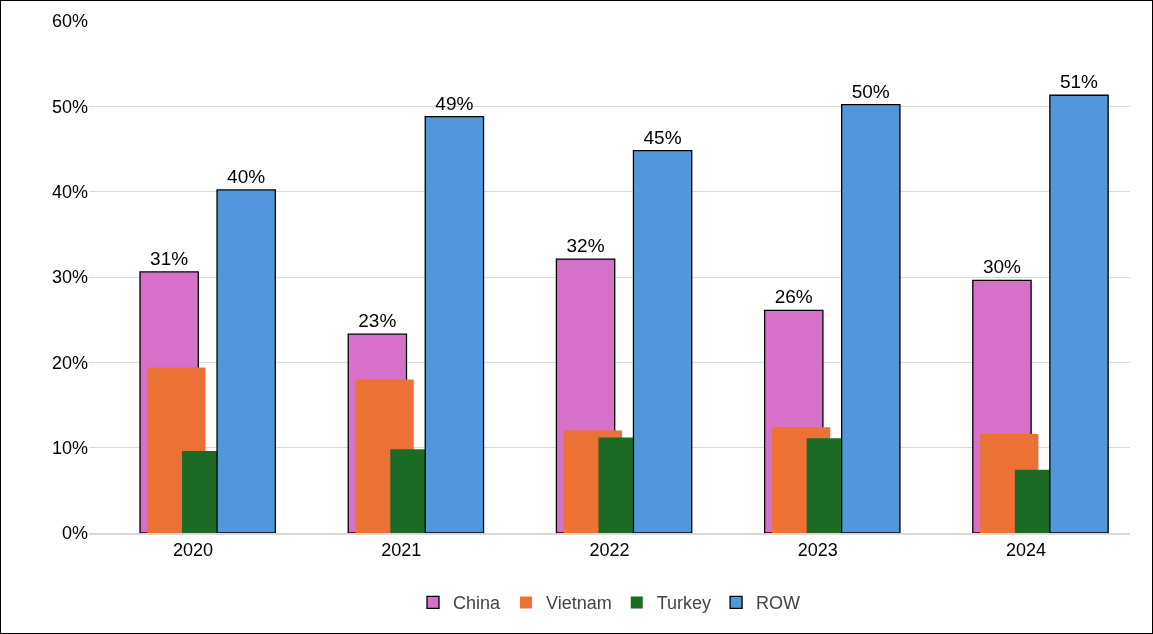  I want to click on data-label: 31%, so click(169, 258).